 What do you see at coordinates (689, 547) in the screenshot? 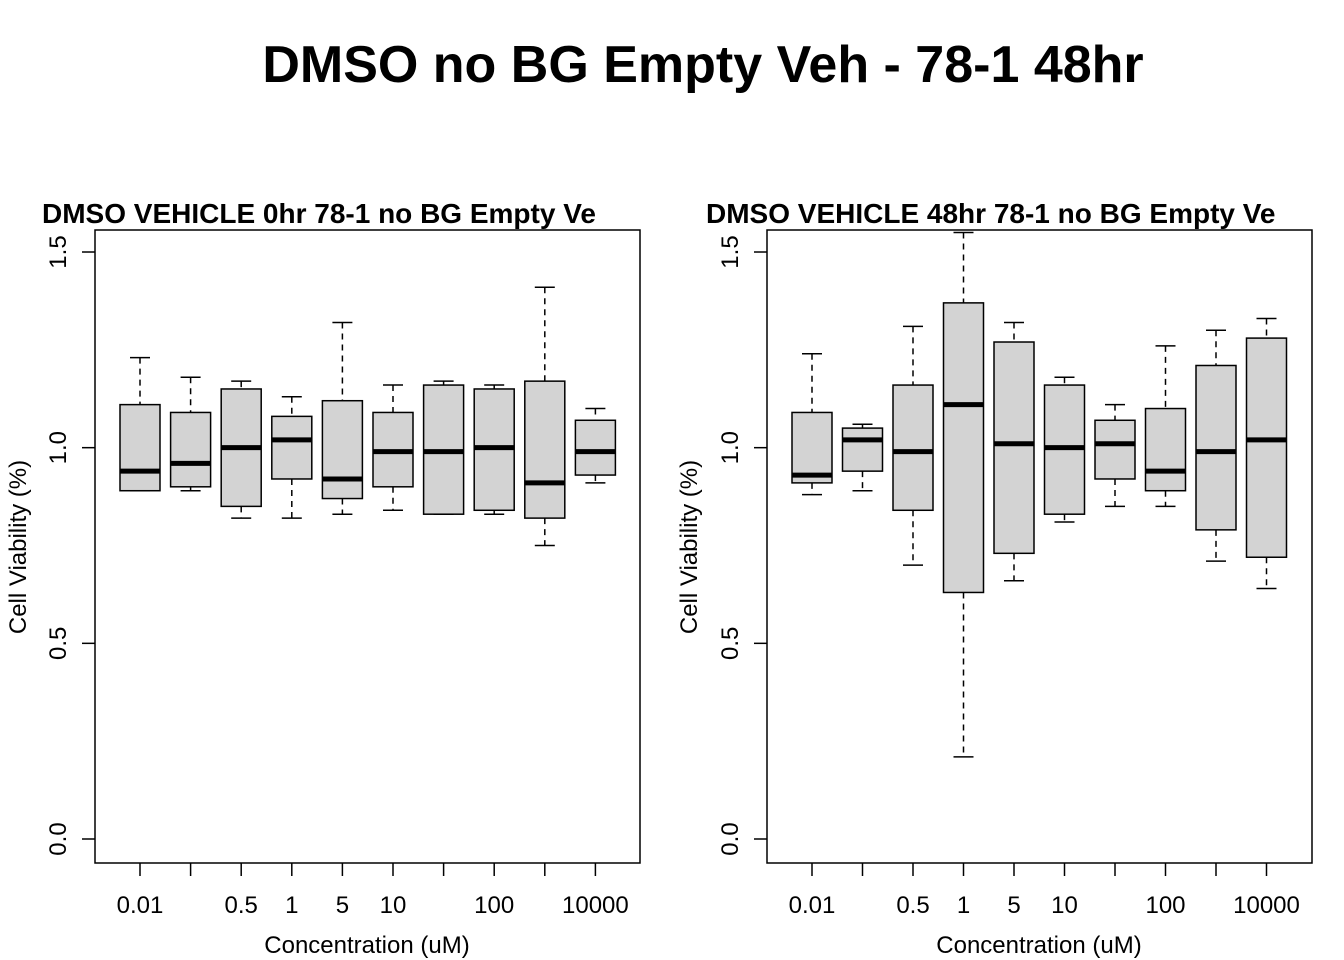
I see `right-y-axis-label: Cell Viability (%)` at bounding box center [689, 547].